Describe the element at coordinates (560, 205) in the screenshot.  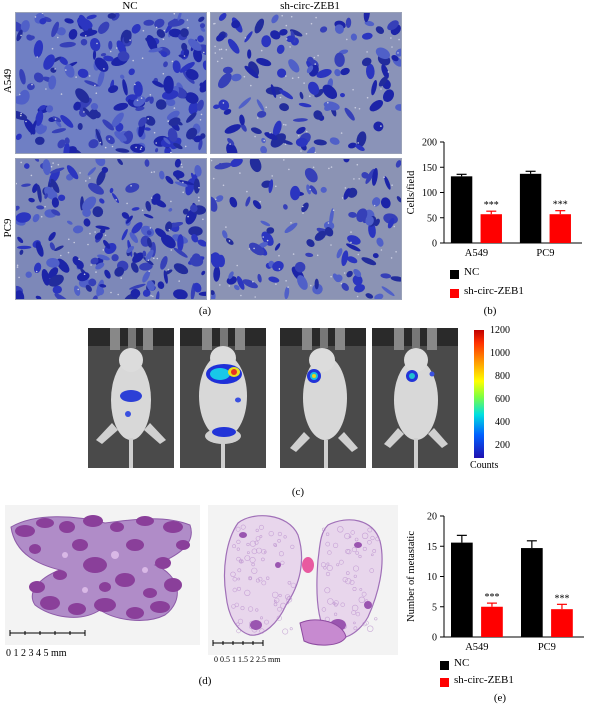
I see `significance-label: ***` at that location.